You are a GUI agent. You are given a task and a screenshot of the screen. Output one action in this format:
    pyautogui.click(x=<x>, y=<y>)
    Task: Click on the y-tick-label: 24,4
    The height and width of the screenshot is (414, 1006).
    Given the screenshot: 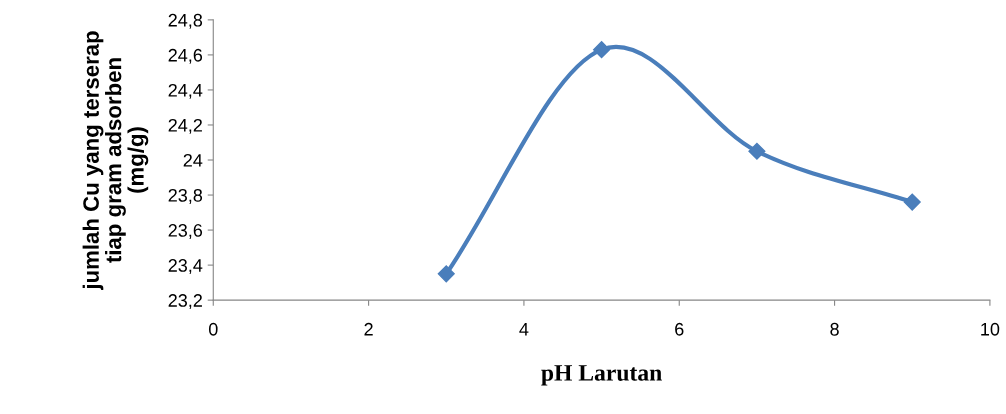 What is the action you would take?
    pyautogui.click(x=185, y=91)
    